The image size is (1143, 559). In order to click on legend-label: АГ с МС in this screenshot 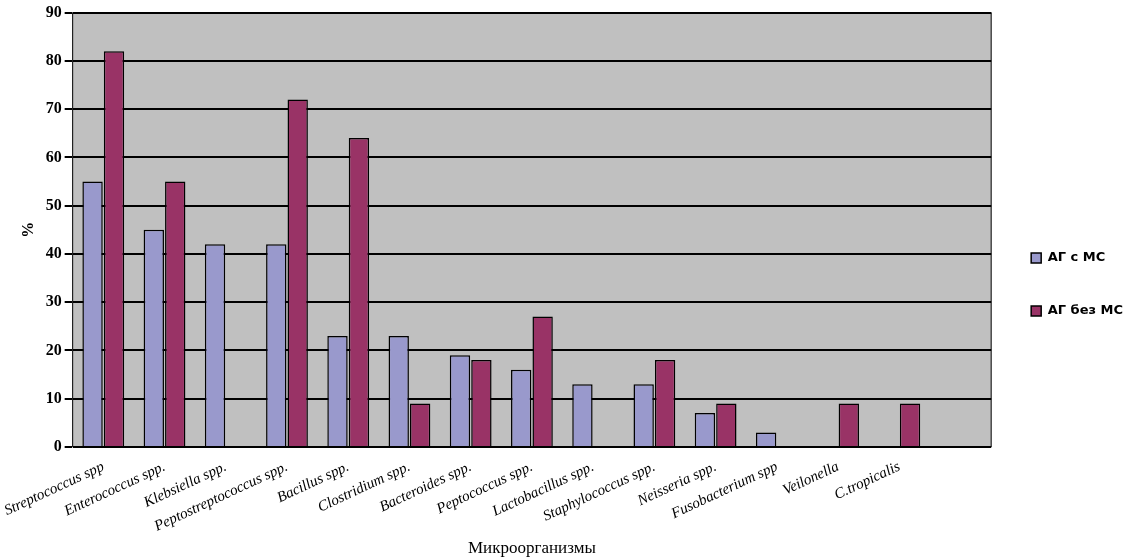, I will do `click(1076, 257)`.